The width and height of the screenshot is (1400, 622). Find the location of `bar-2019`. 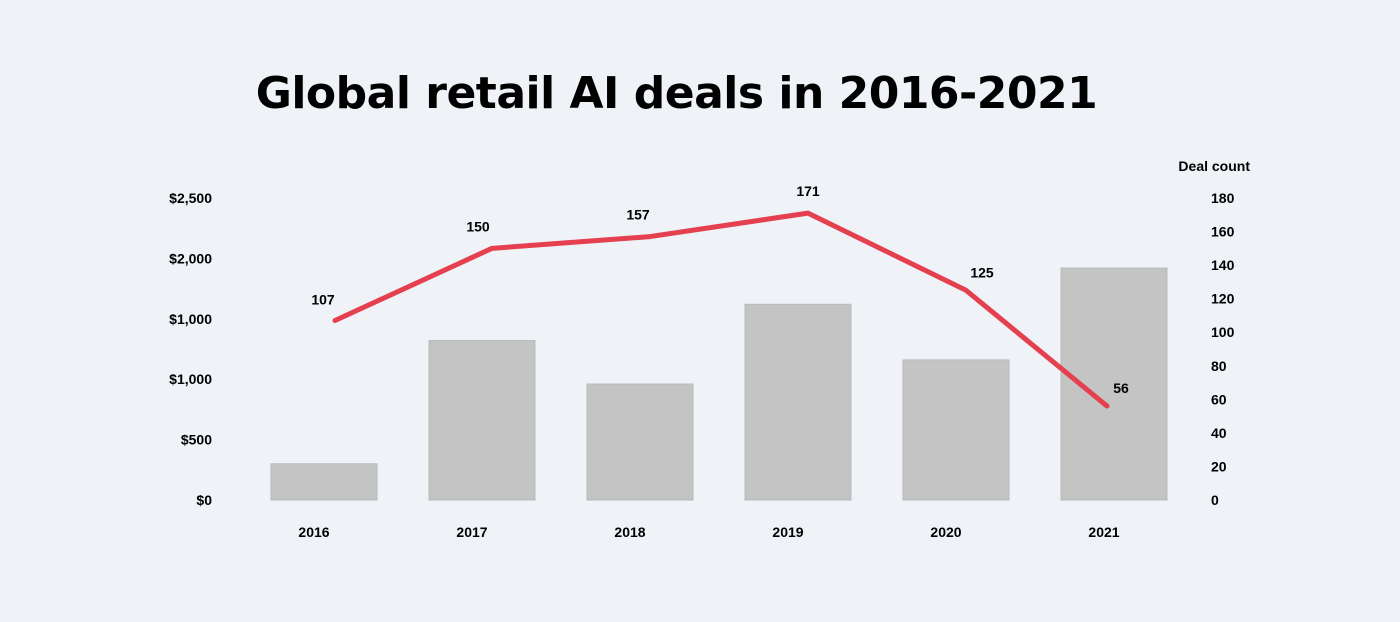

bar-2019 is located at coordinates (798, 402).